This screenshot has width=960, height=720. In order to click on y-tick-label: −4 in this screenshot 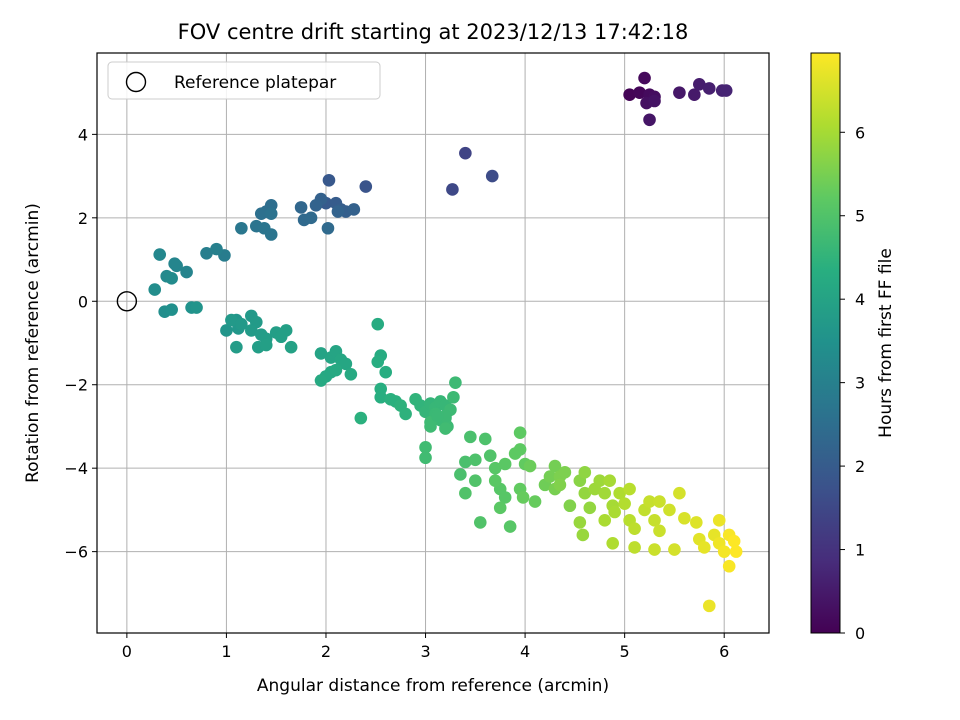, I will do `click(76, 468)`.